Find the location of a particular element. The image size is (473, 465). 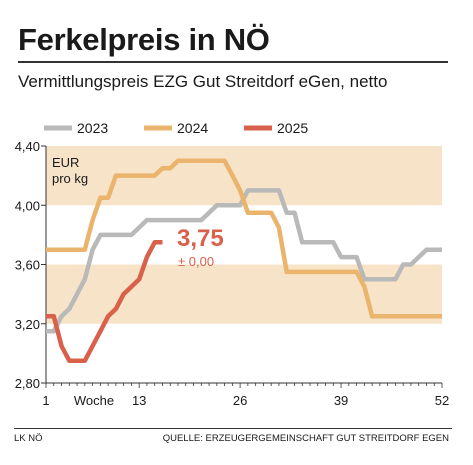

y-tick-label: 3,20 is located at coordinates (27, 324).